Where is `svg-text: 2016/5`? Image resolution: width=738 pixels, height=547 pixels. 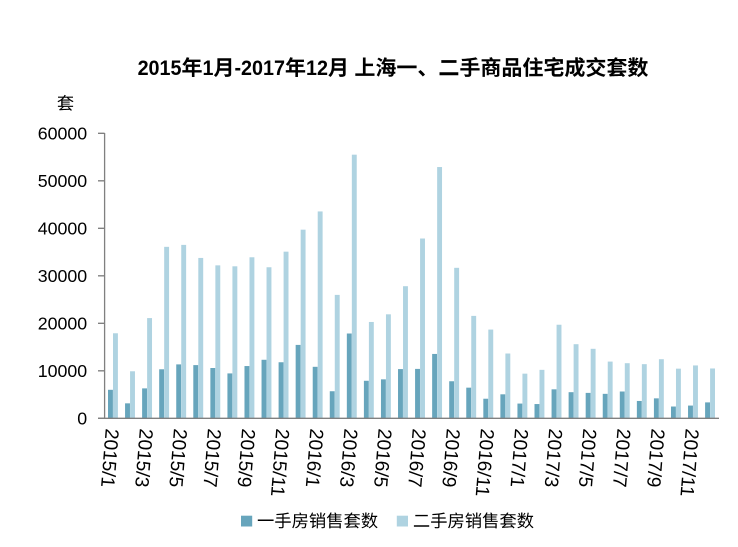
svg-text: 2016/5 is located at coordinates (382, 458).